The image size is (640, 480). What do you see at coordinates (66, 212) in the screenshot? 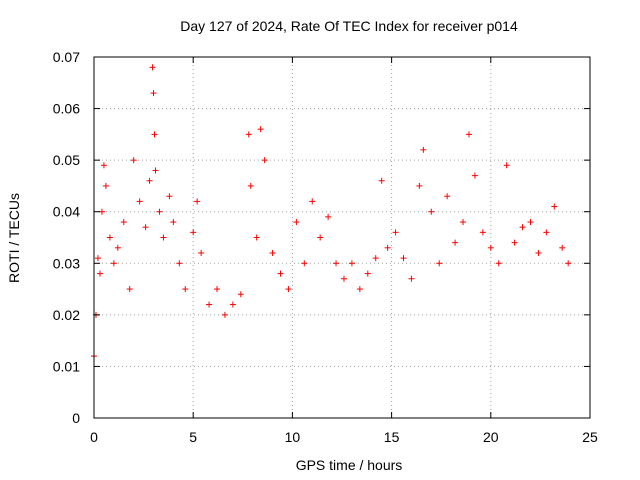
I see `y-tick-label: 0.04` at bounding box center [66, 212].